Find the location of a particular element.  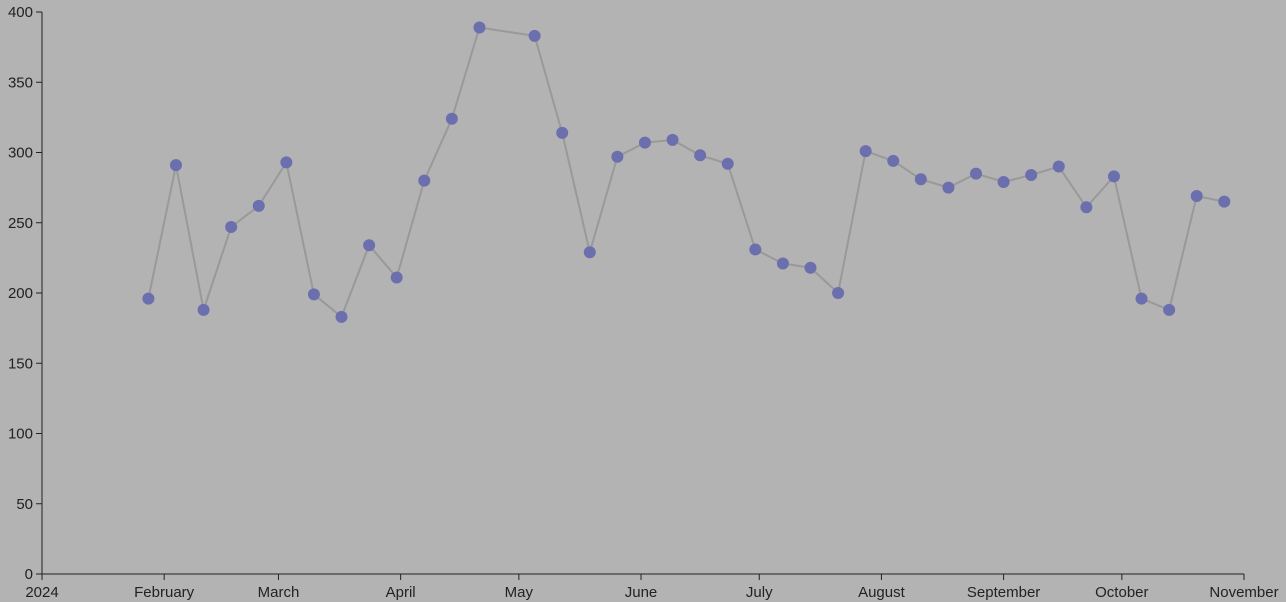

x-tick-label: June is located at coordinates (641, 592).